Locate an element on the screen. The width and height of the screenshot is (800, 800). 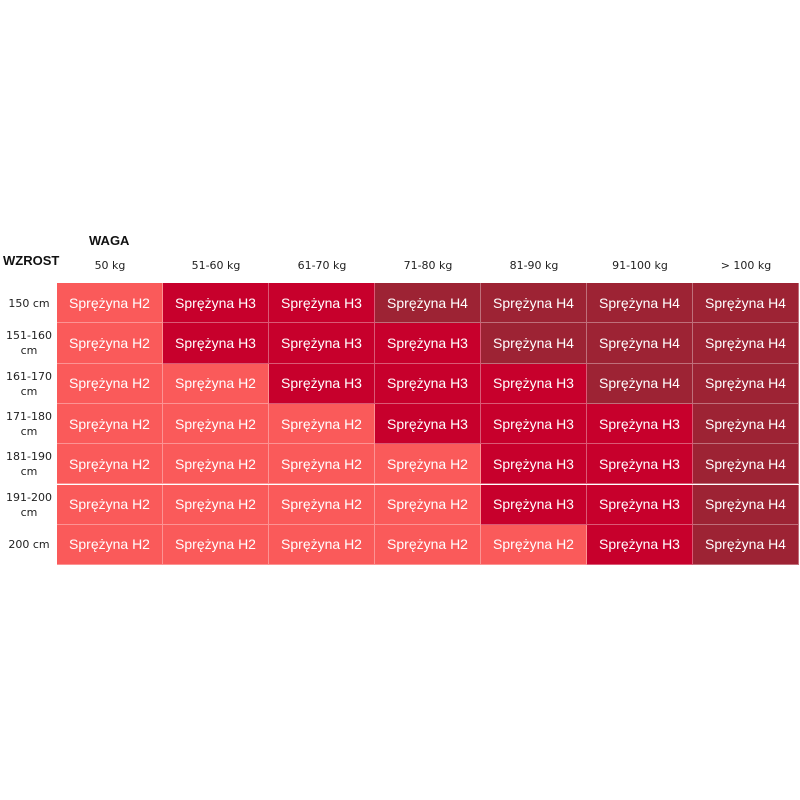
column-label: 91-100 kg is located at coordinates (640, 265).